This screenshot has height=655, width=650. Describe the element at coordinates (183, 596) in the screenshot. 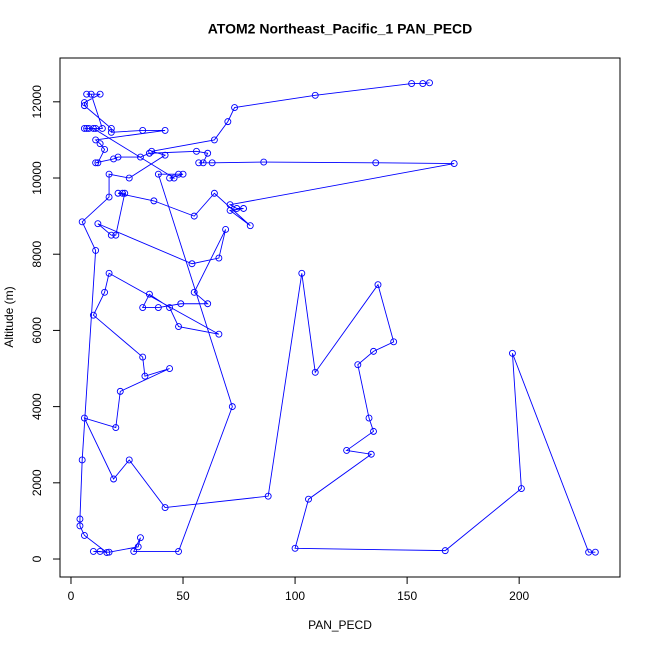

I see `x-tick-label: 50` at that location.